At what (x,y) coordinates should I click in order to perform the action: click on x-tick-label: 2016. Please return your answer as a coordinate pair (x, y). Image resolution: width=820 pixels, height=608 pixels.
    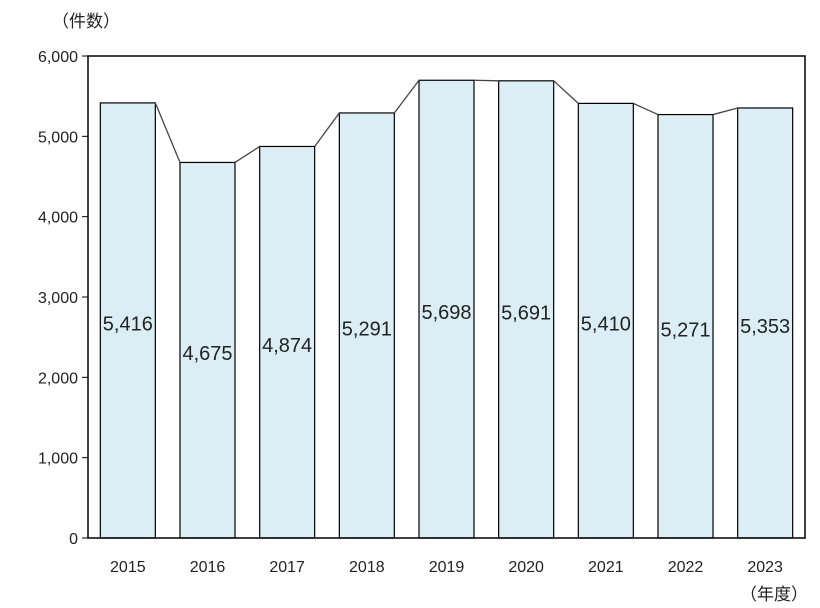
    Looking at the image, I should click on (208, 567).